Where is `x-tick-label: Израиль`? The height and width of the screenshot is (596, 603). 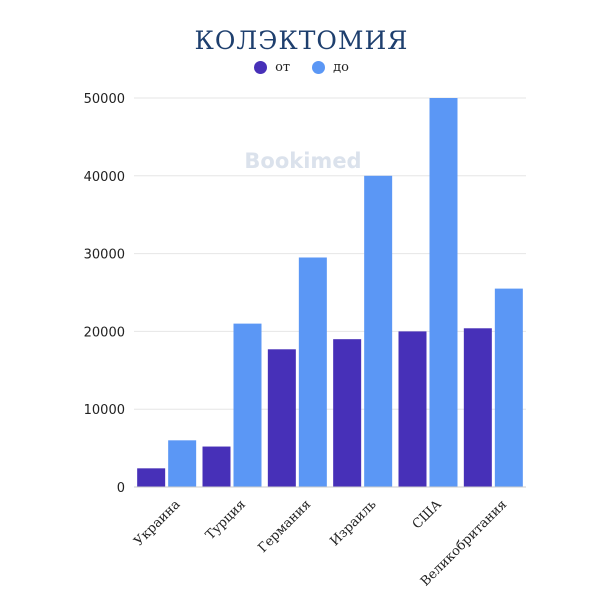
x-tick-label: Израиль is located at coordinates (354, 523).